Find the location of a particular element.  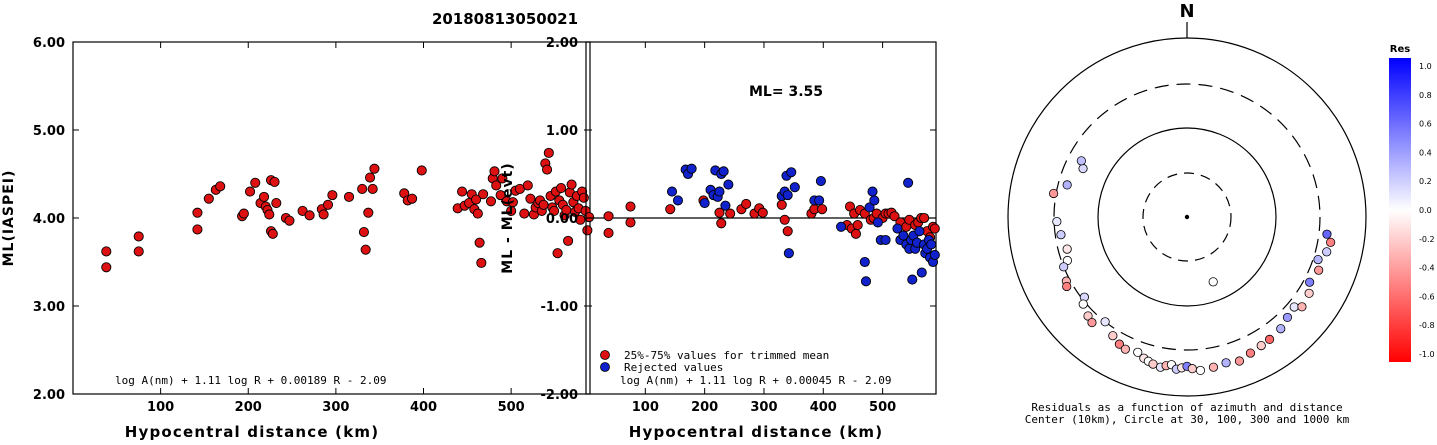

colorbar-tick-label: -0.8 is located at coordinates (1427, 325).